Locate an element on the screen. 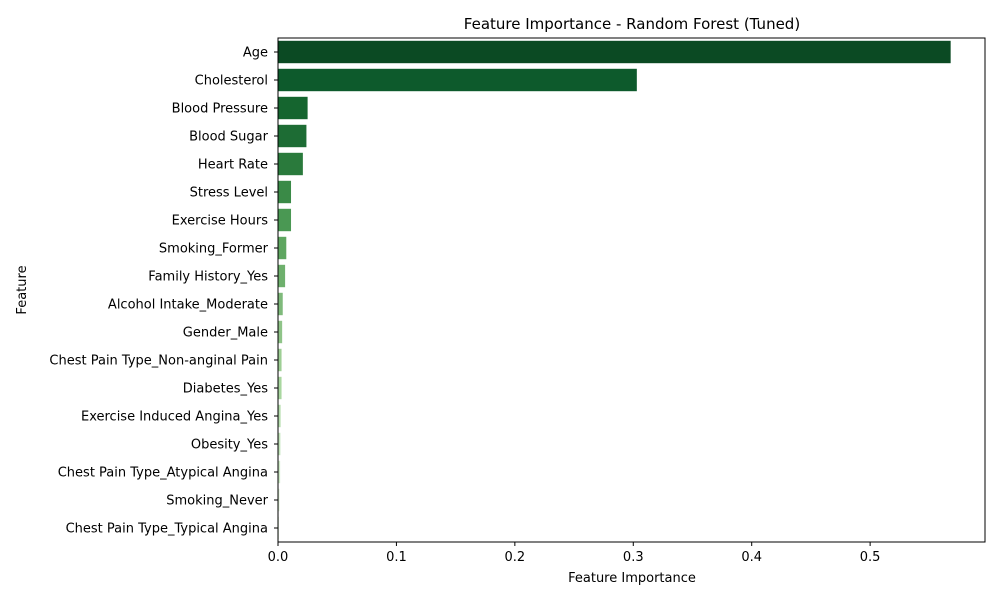 The width and height of the screenshot is (1000, 604). x-axis-label: Feature Importance is located at coordinates (632, 578).